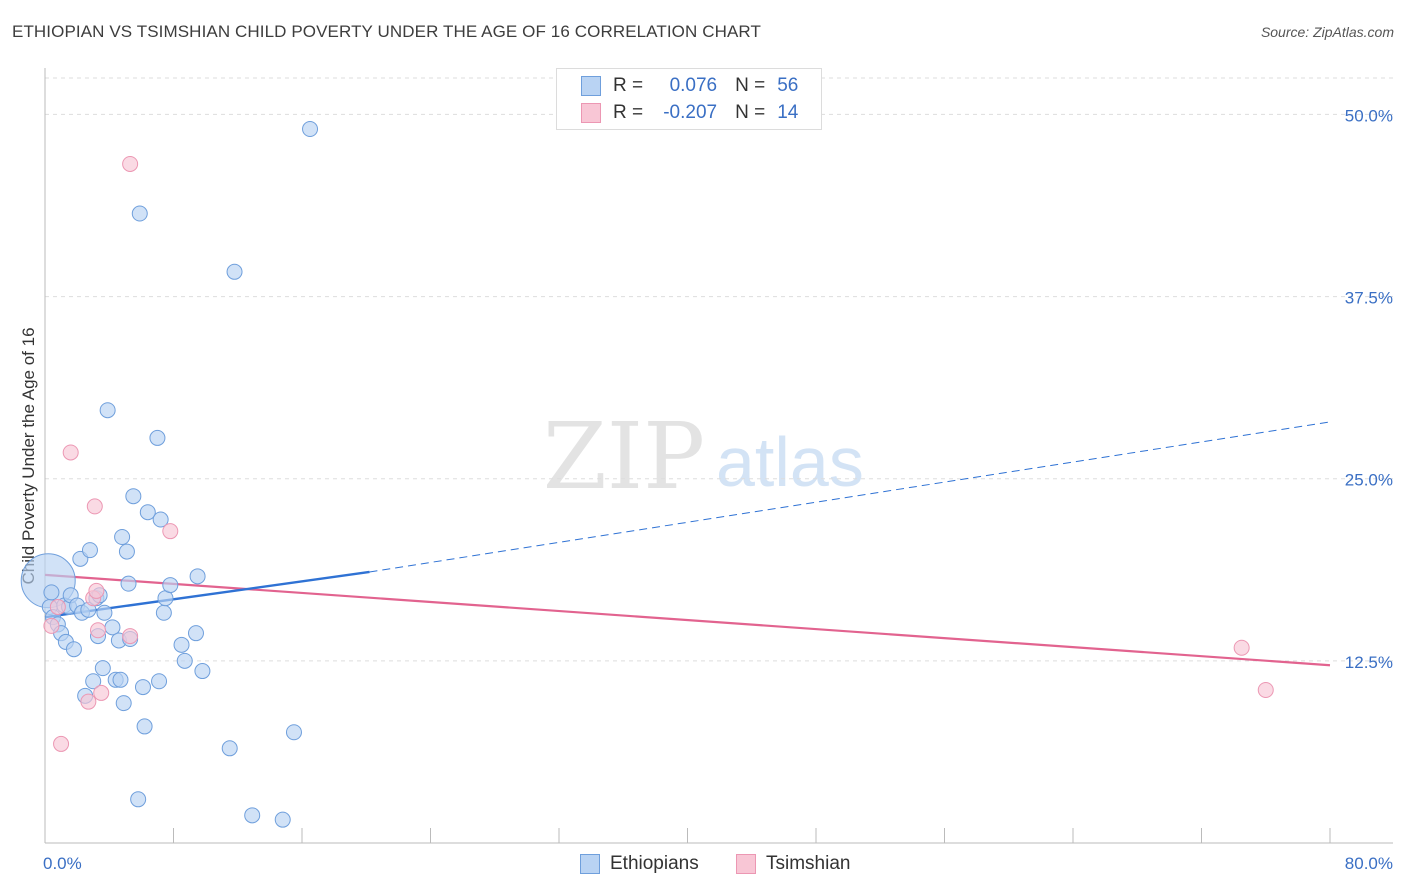  Describe the element at coordinates (808, 863) in the screenshot. I see `bottom-legend-label-tsimshian: Tsimshian` at that location.